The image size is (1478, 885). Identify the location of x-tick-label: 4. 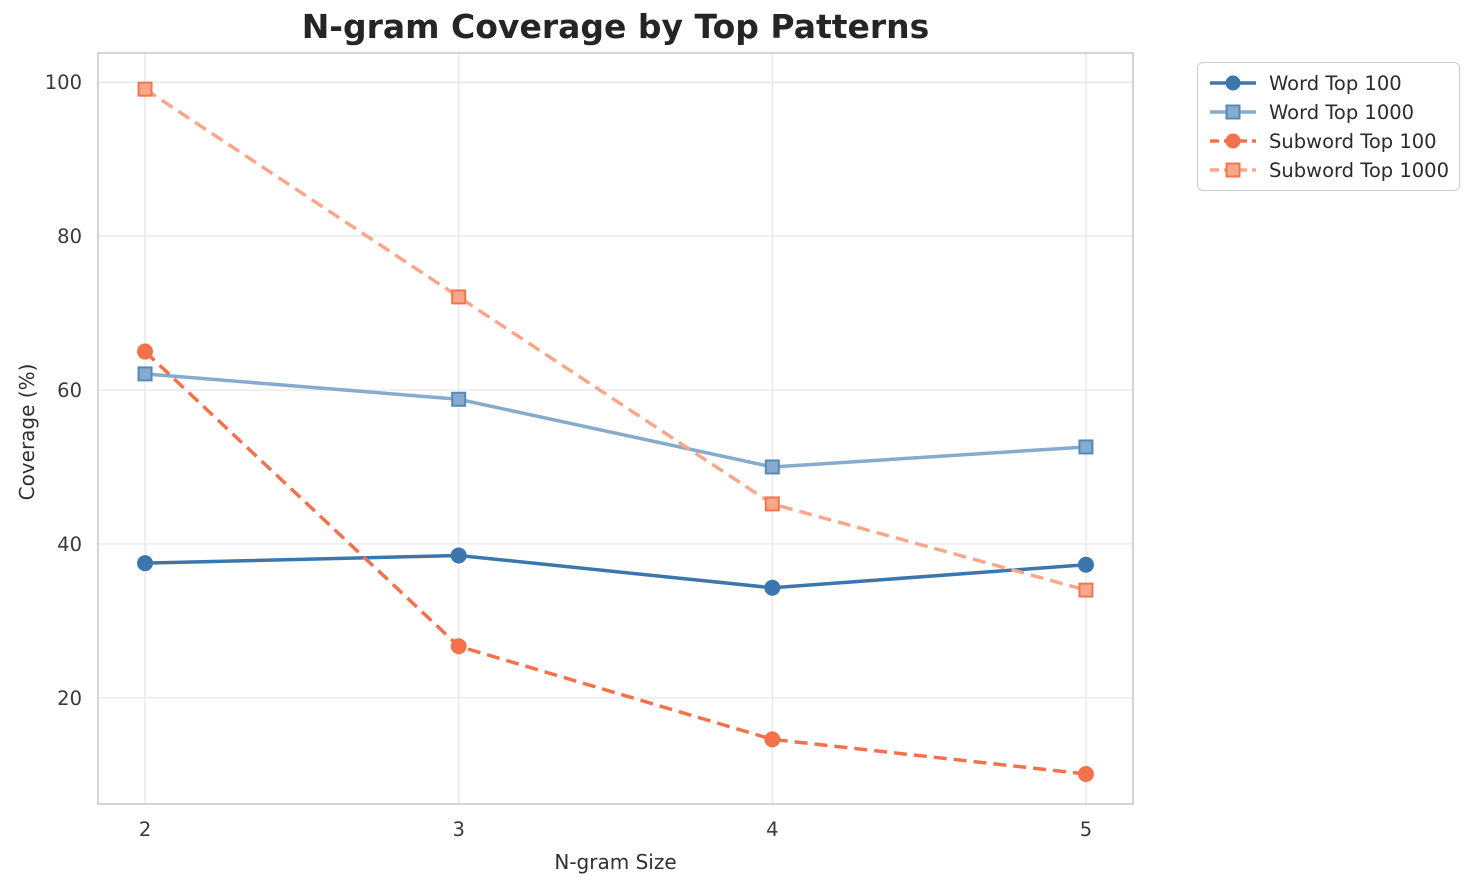
(772, 829).